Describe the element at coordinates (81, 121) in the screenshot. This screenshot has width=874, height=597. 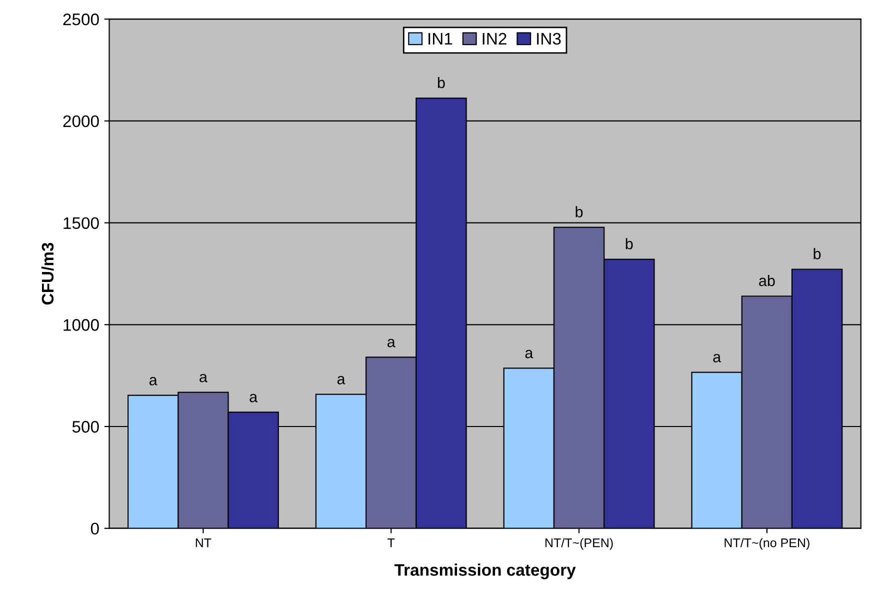
I see `y-tick-label: 2000` at that location.